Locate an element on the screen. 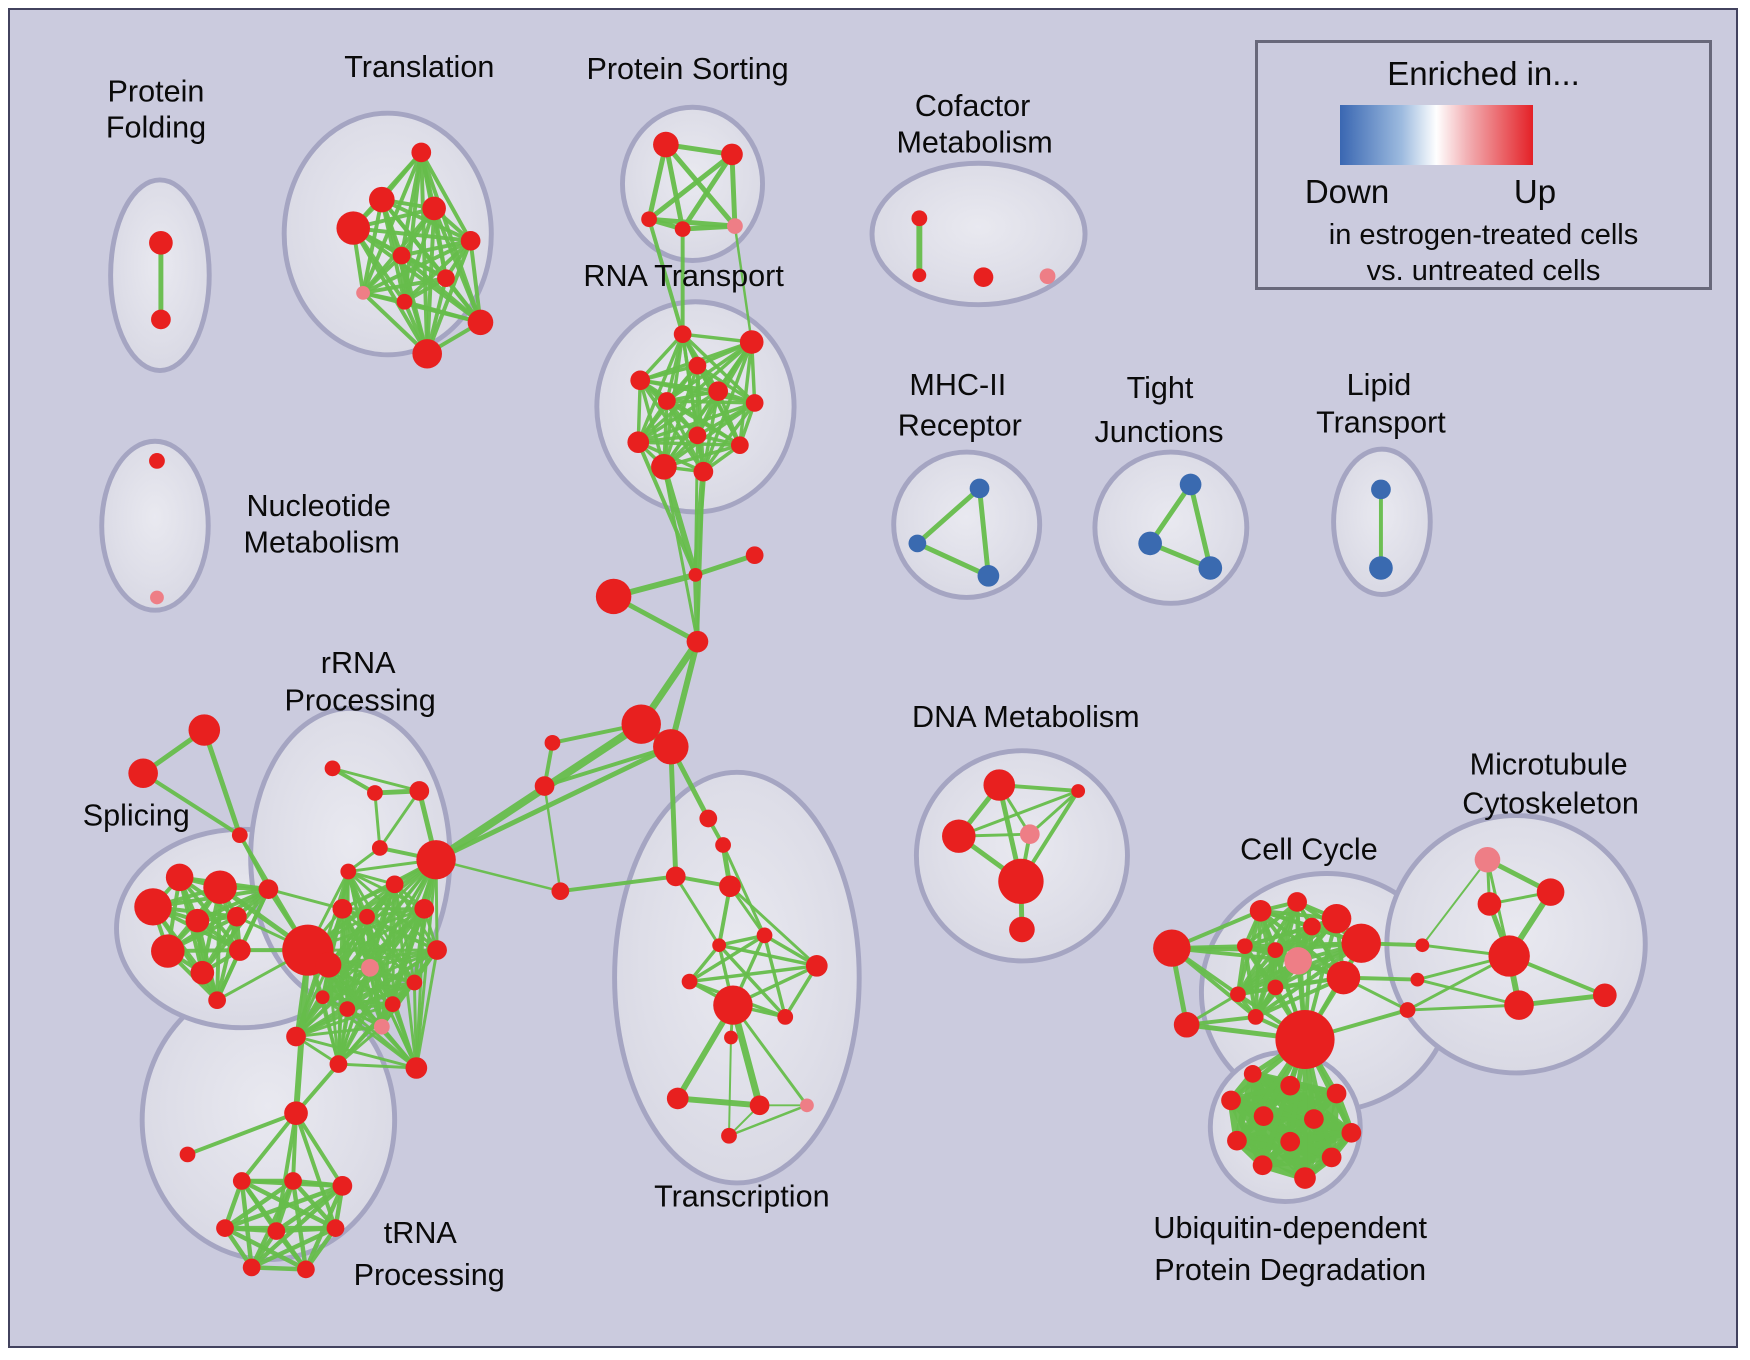 This screenshot has width=1750, height=1360. gene-set-node-mt2 is located at coordinates (1550, 892).